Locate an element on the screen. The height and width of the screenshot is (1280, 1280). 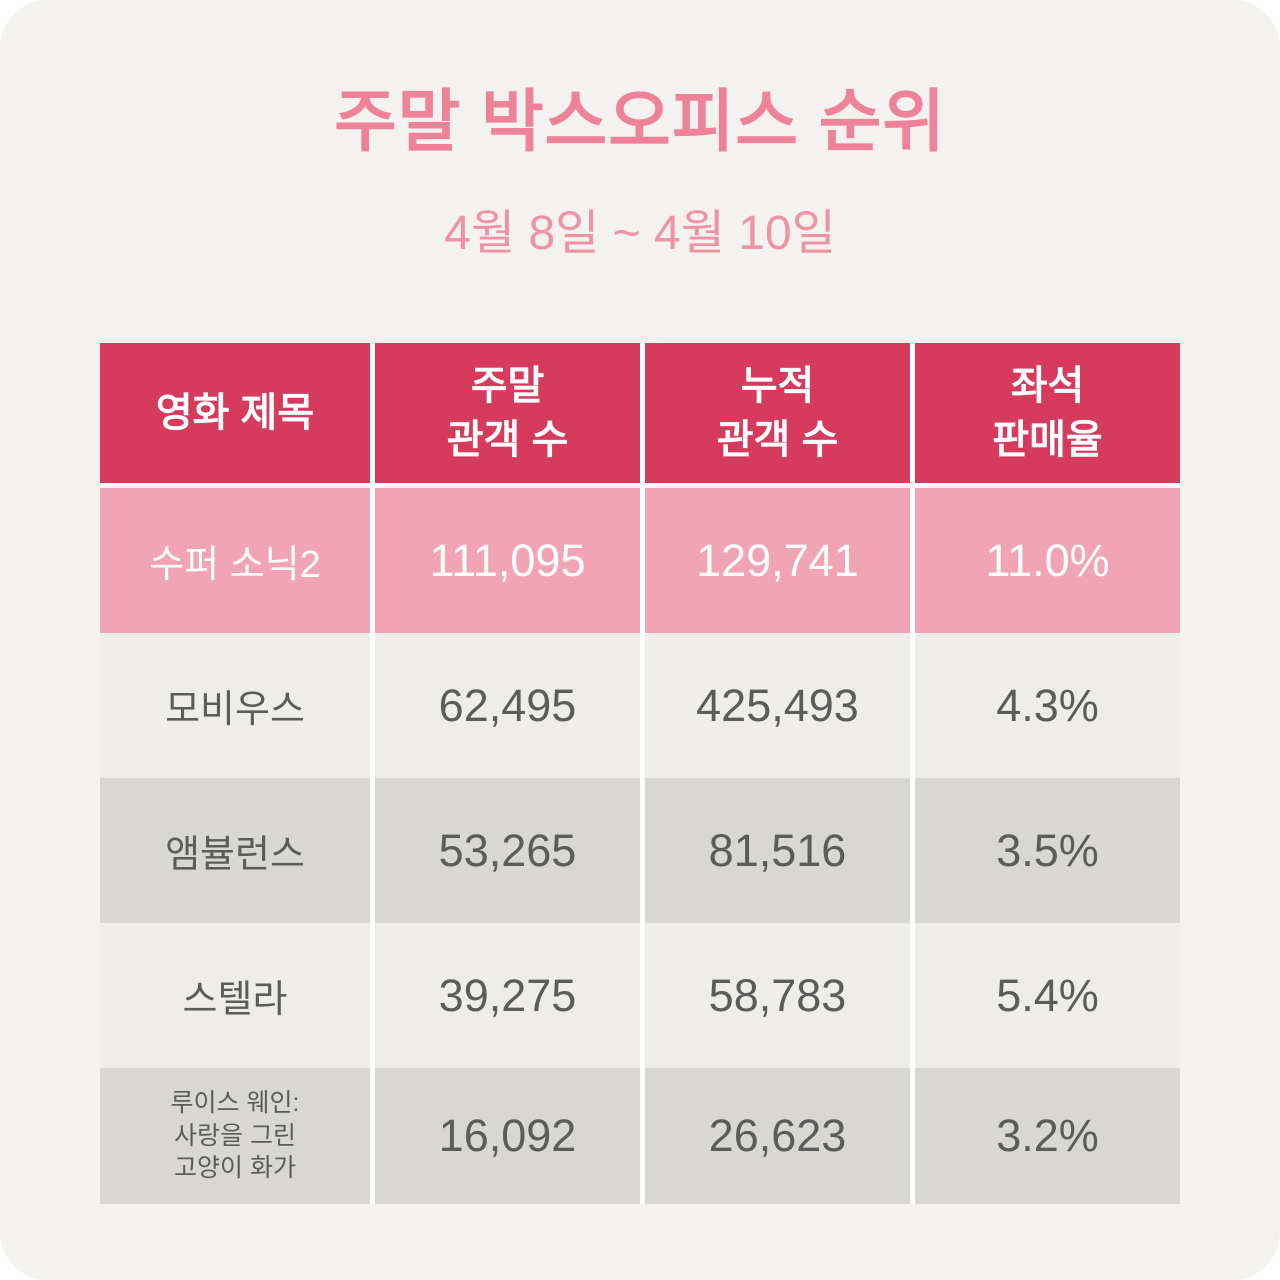
column-header-cumulative-audience: 누적 관객 수 is located at coordinates (777, 413).